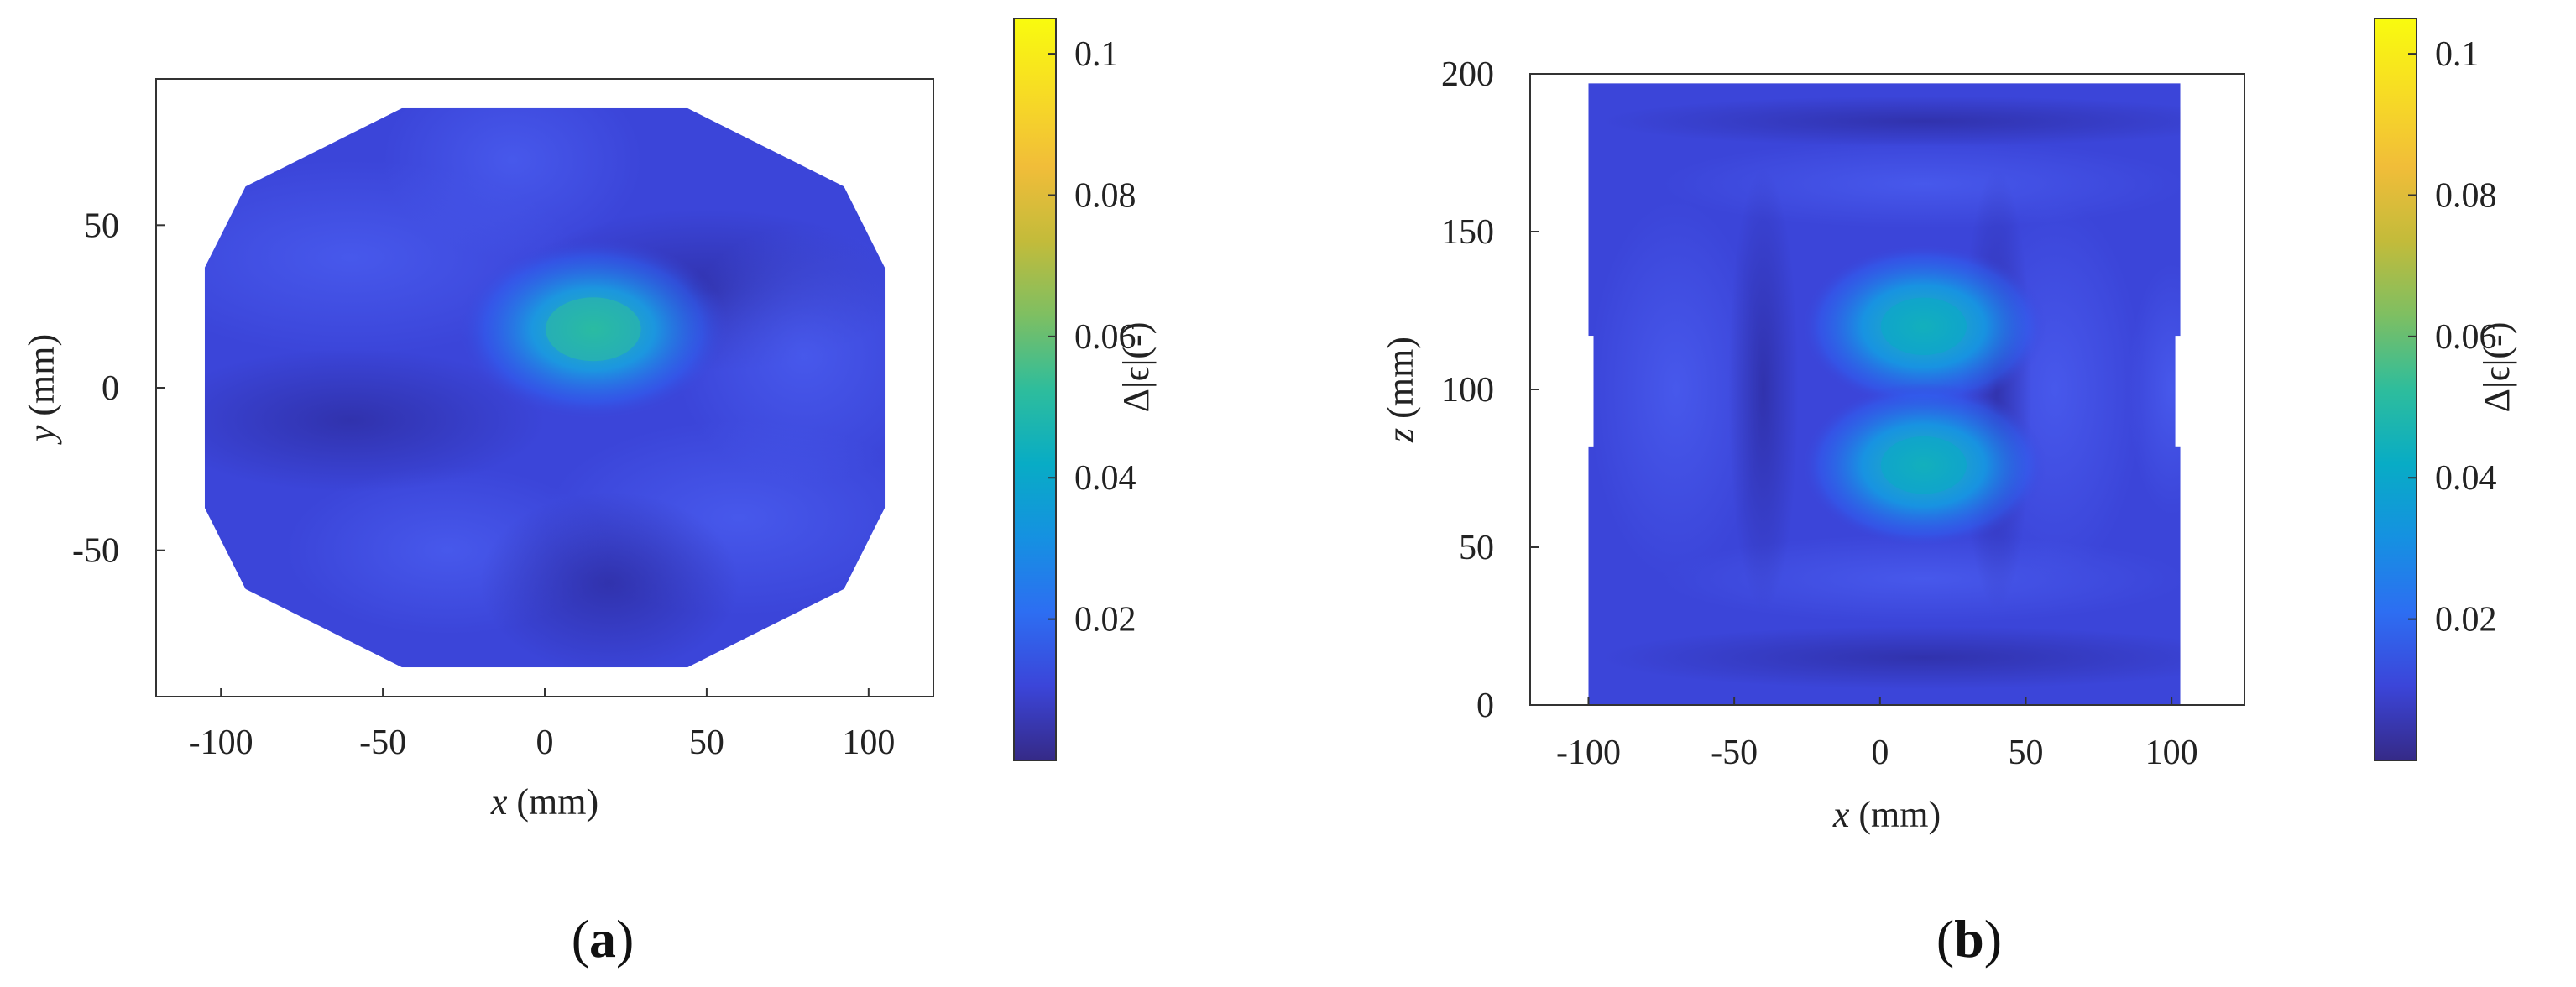 This screenshot has width=2576, height=987. I want to click on x-axis-label-b: x (mm), so click(1886, 814).